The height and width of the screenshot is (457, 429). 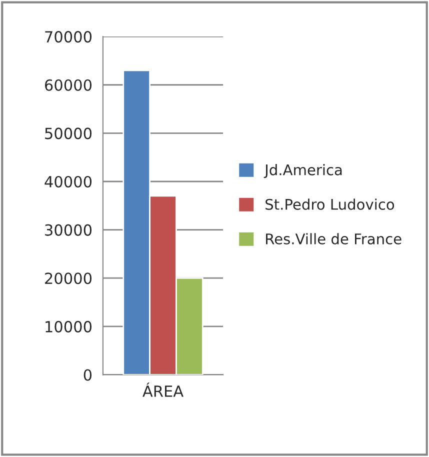 I want to click on legend-label: Res.Ville de France, so click(x=334, y=238).